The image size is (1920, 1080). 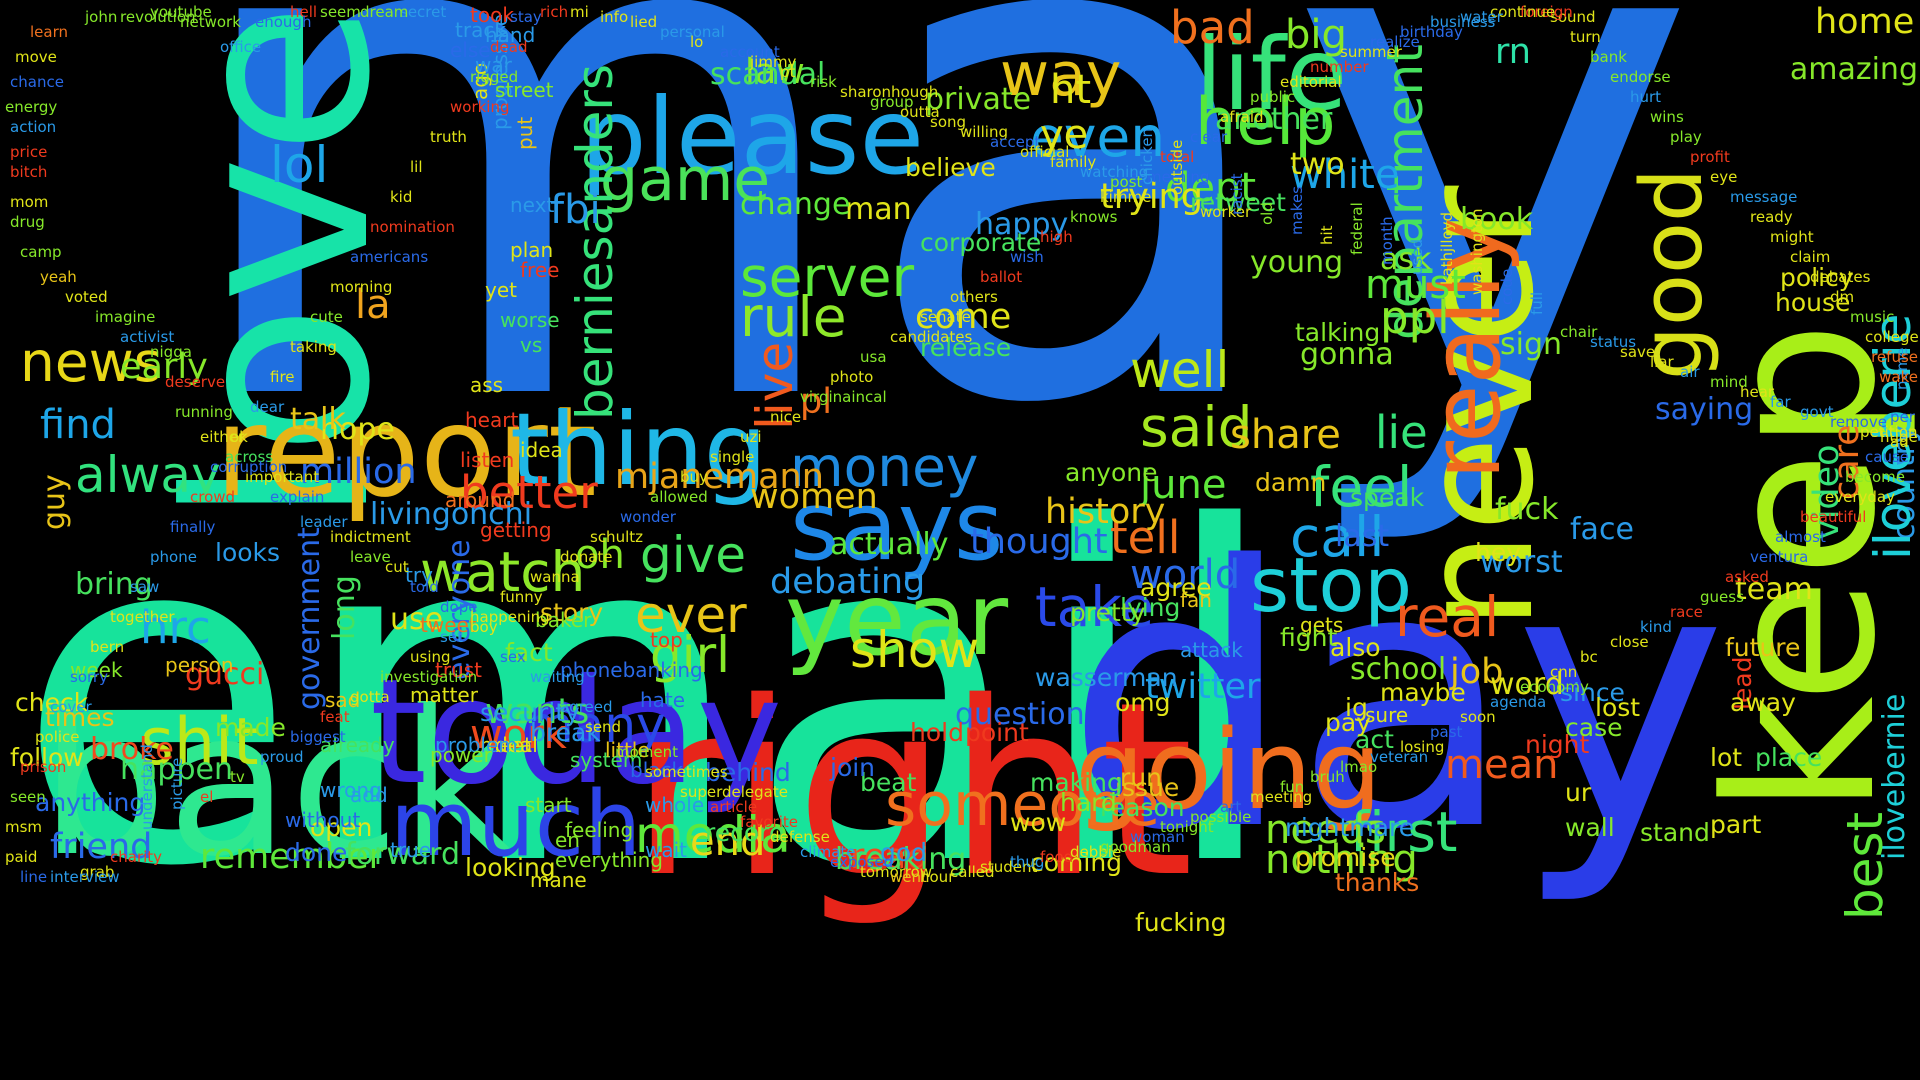 What do you see at coordinates (750, 52) in the screenshot?
I see `cloud-word: account` at bounding box center [750, 52].